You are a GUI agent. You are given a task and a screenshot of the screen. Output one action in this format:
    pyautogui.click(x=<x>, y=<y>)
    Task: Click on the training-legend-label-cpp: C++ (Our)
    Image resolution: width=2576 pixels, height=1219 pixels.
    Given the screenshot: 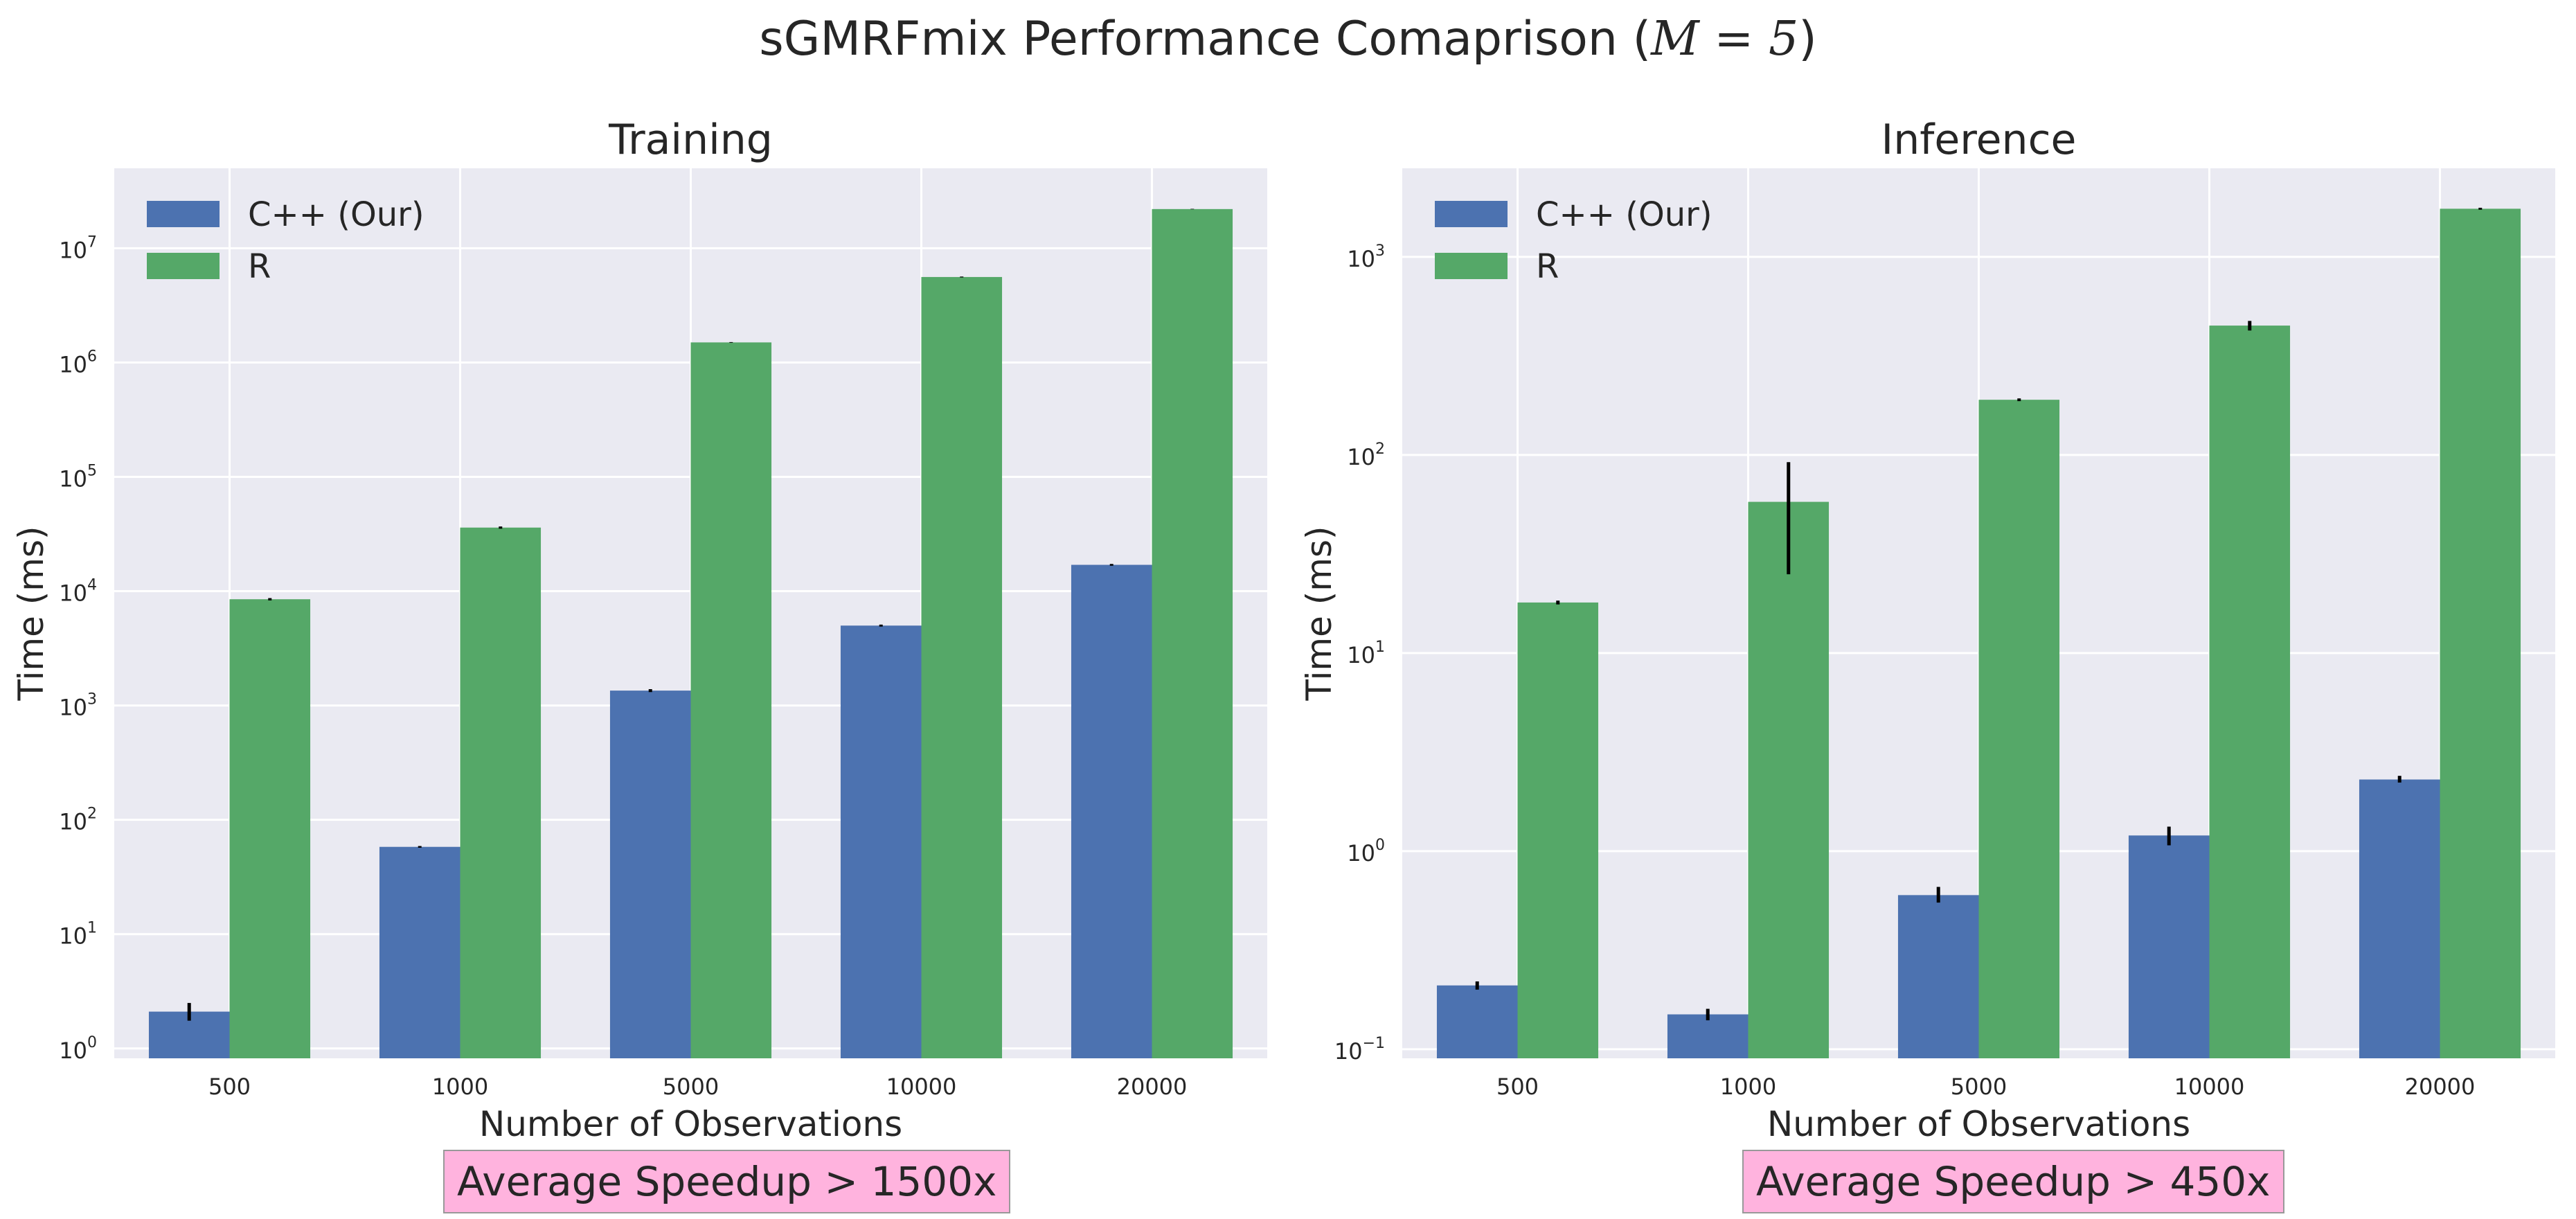 What is the action you would take?
    pyautogui.click(x=336, y=215)
    